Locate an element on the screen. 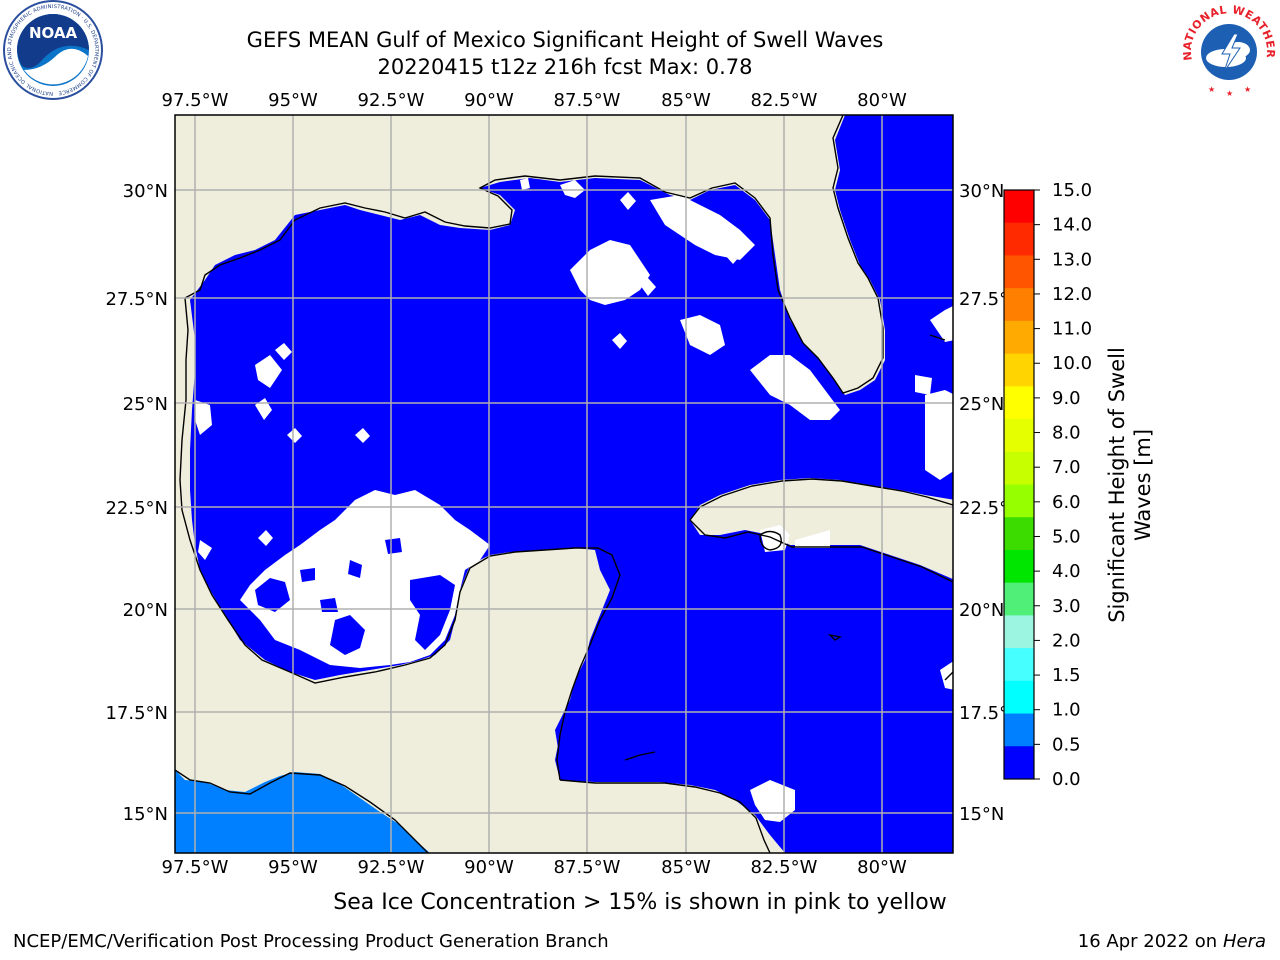 This screenshot has width=1280, height=960. colorbar-tick-label: 15.0 is located at coordinates (1072, 190).